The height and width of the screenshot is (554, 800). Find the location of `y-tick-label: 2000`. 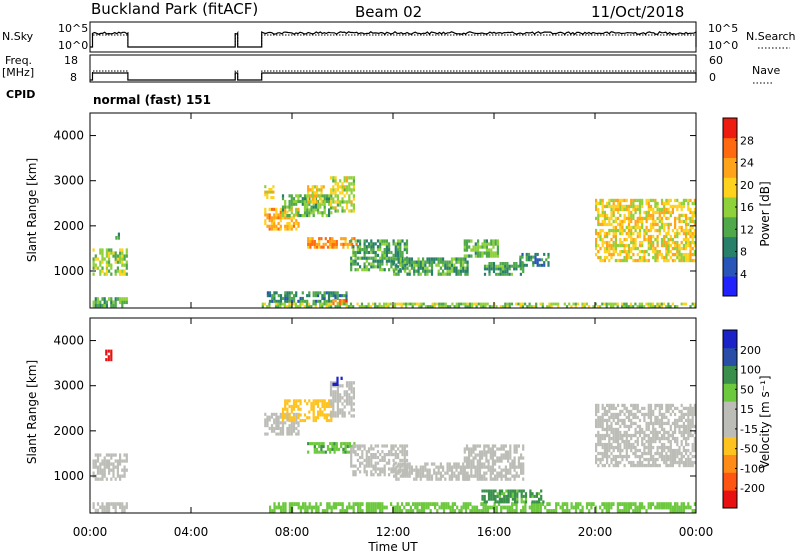

y-tick-label: 2000 is located at coordinates (68, 431).